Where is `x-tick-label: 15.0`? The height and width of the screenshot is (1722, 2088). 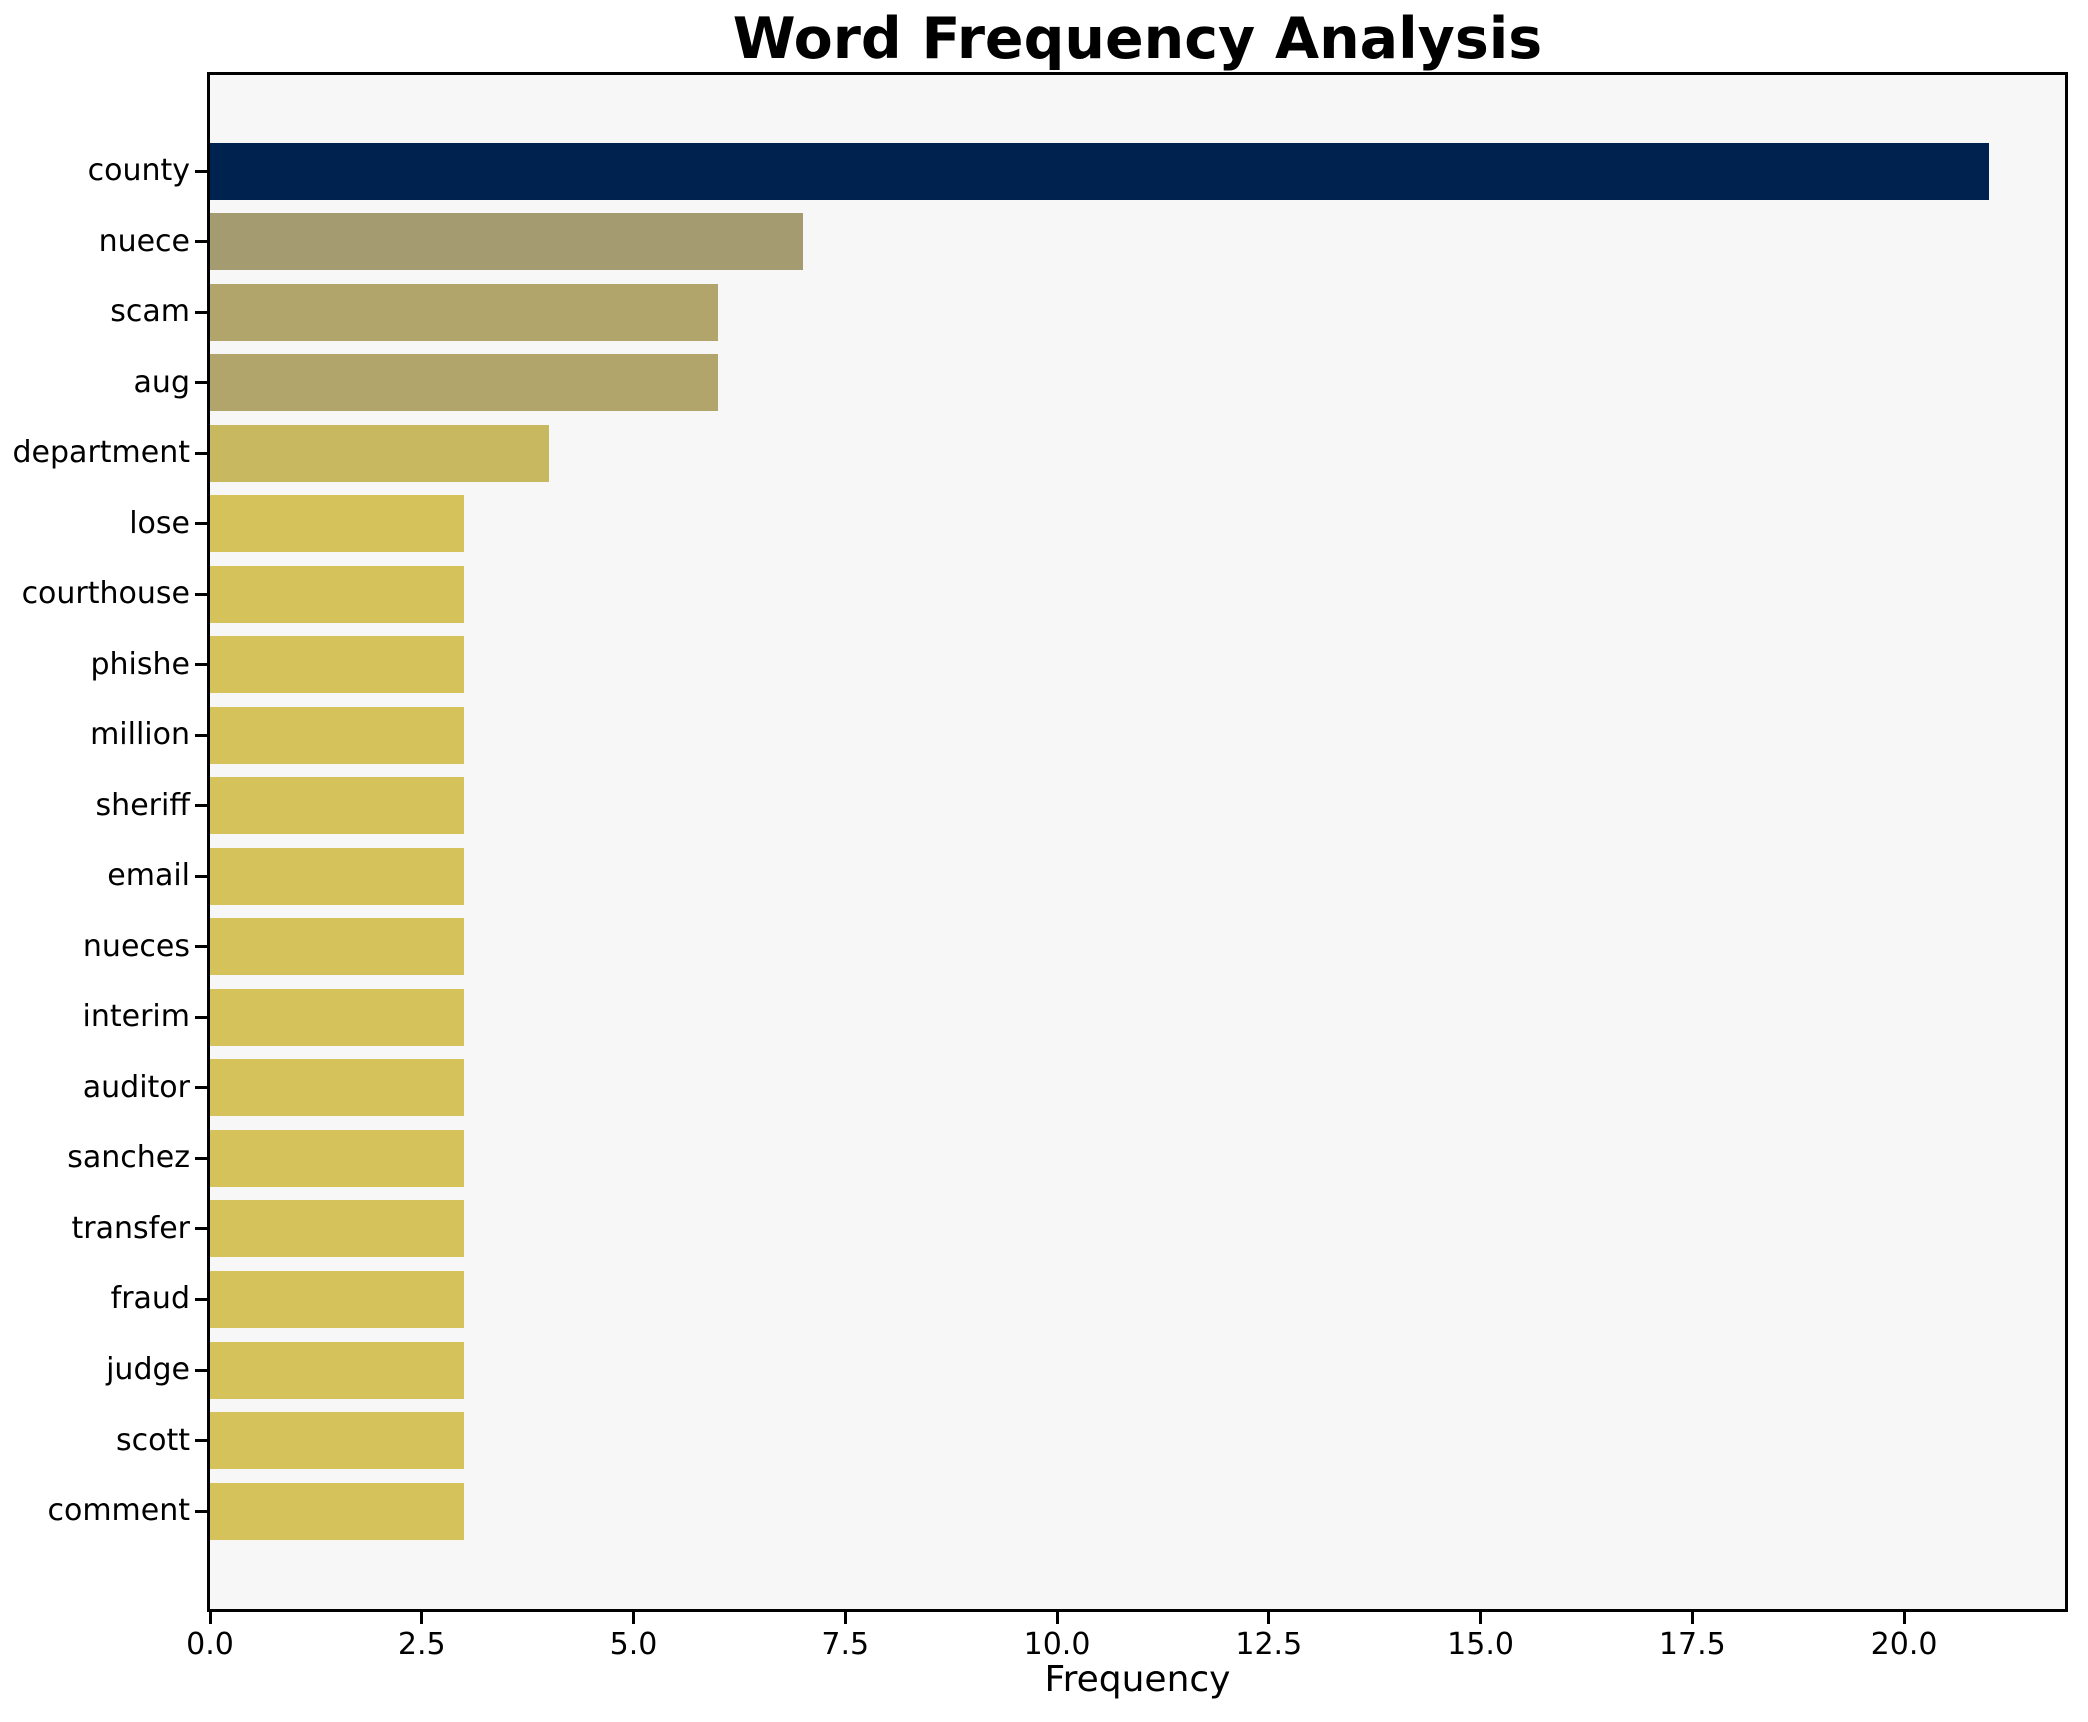 x-tick-label: 15.0 is located at coordinates (1480, 1644).